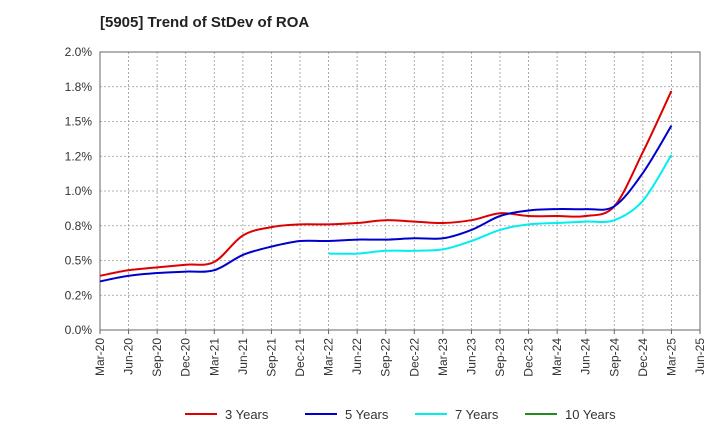  Describe the element at coordinates (300, 357) in the screenshot. I see `x-tick-label: Dec-21` at that location.